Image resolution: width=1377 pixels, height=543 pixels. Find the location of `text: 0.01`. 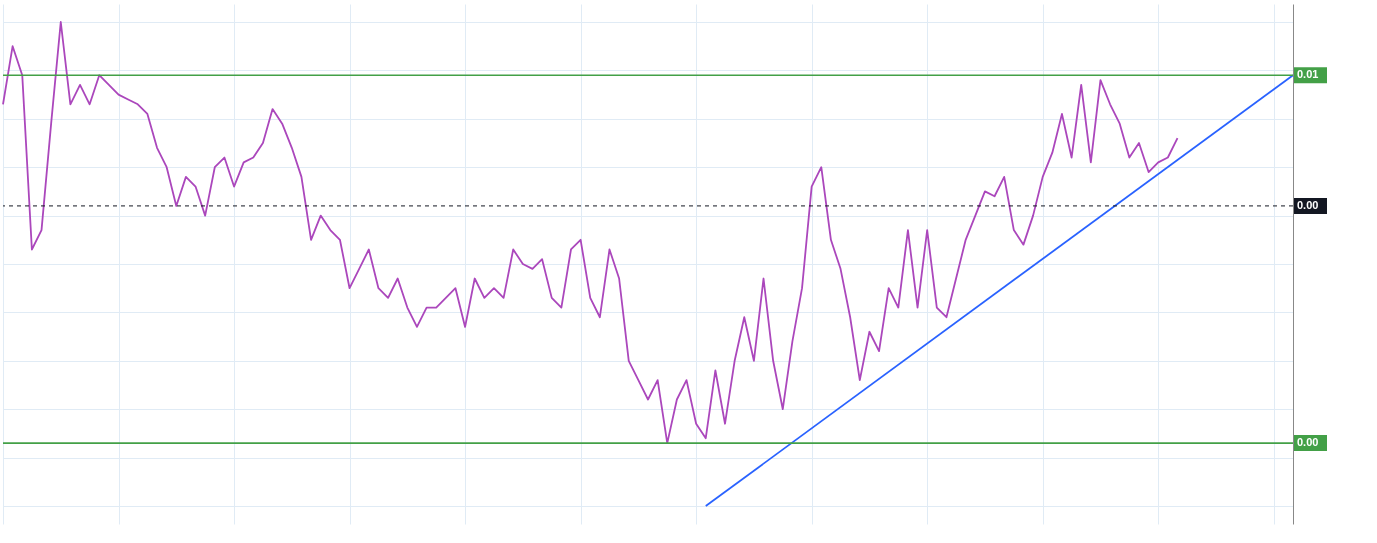

text: 0.01 is located at coordinates (1308, 74).